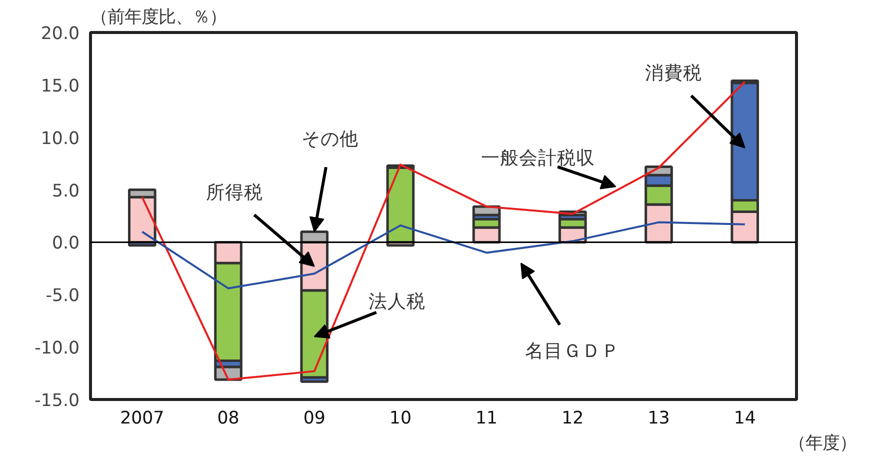 This screenshot has height=458, width=891. What do you see at coordinates (66, 244) in the screenshot?
I see `y-tick-label: 0.0` at bounding box center [66, 244].